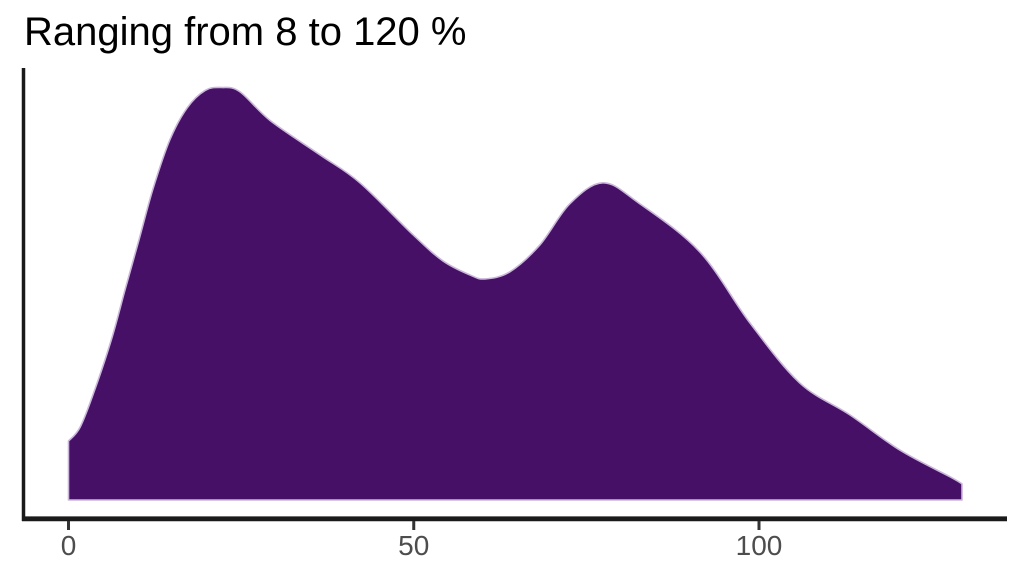 The image size is (1024, 576). What do you see at coordinates (414, 525) in the screenshot?
I see `x-axis-ticks` at bounding box center [414, 525].